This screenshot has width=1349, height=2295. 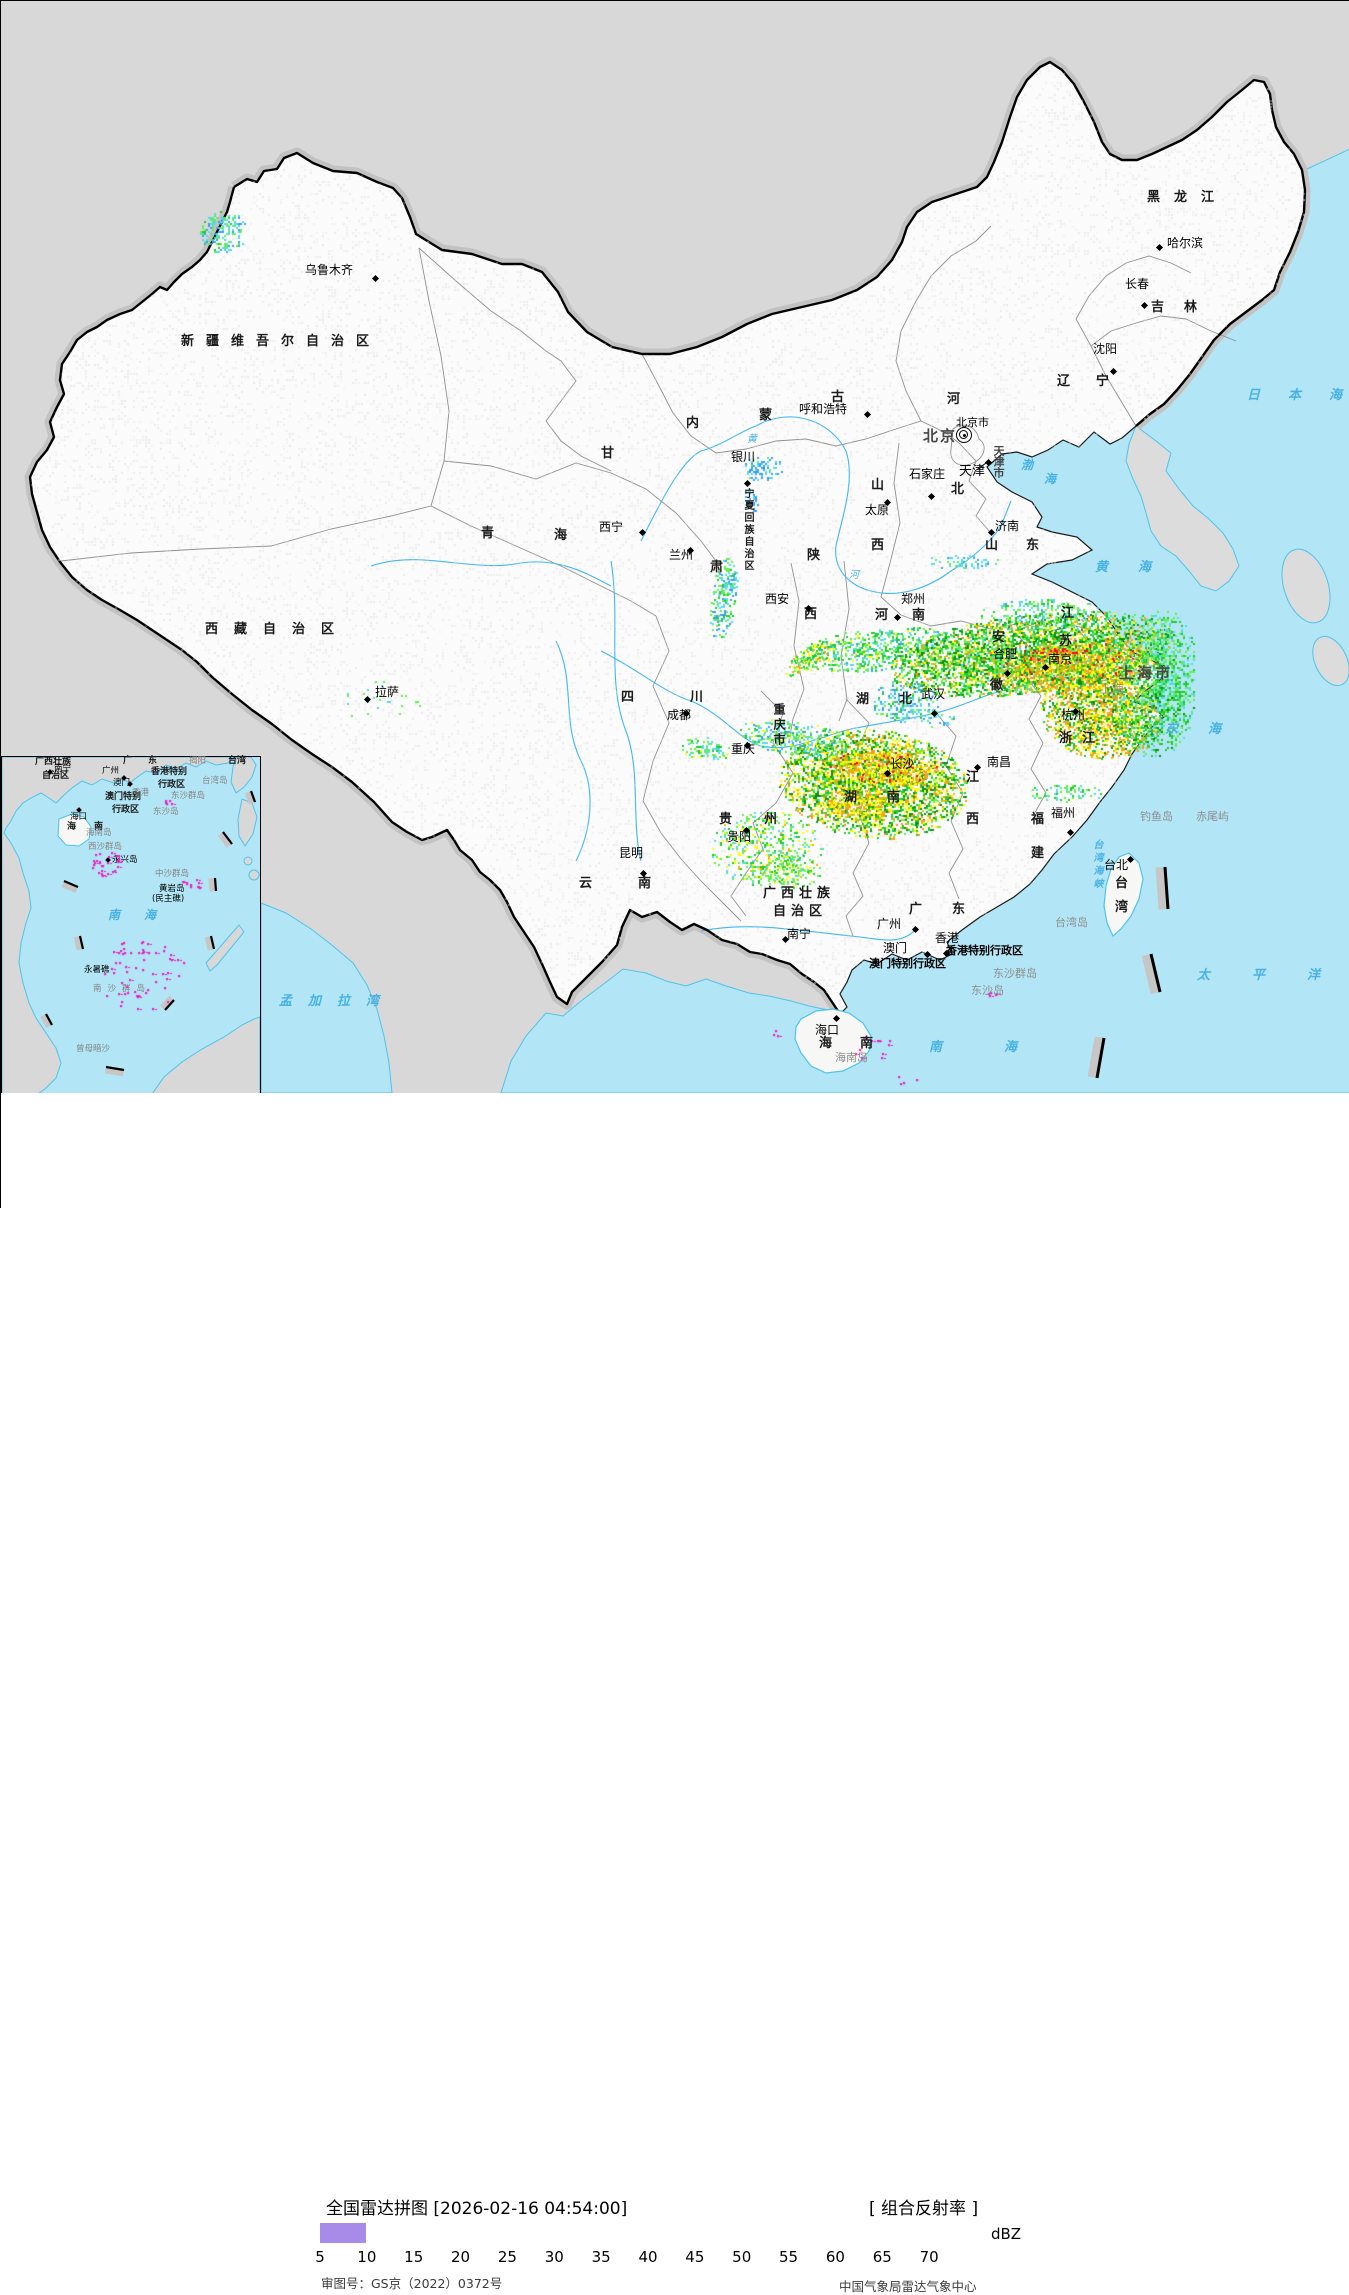 I want to click on legend-tick: 5, so click(x=320, y=2257).